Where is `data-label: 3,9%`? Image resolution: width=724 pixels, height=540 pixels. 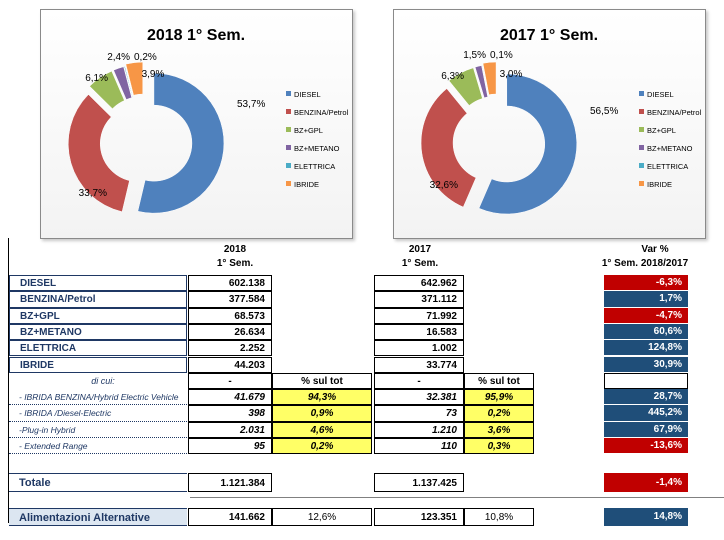 data-label: 3,9% is located at coordinates (153, 74).